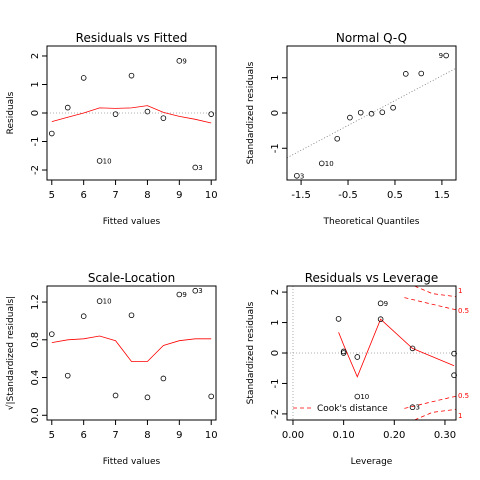  I want to click on y-tick-label: 0.0, so click(35, 415).